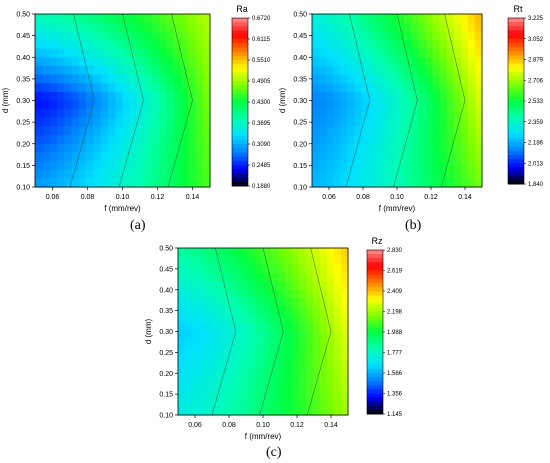 Image resolution: width=550 pixels, height=463 pixels. I want to click on colorbar-tick-label: 3.052, so click(536, 40).